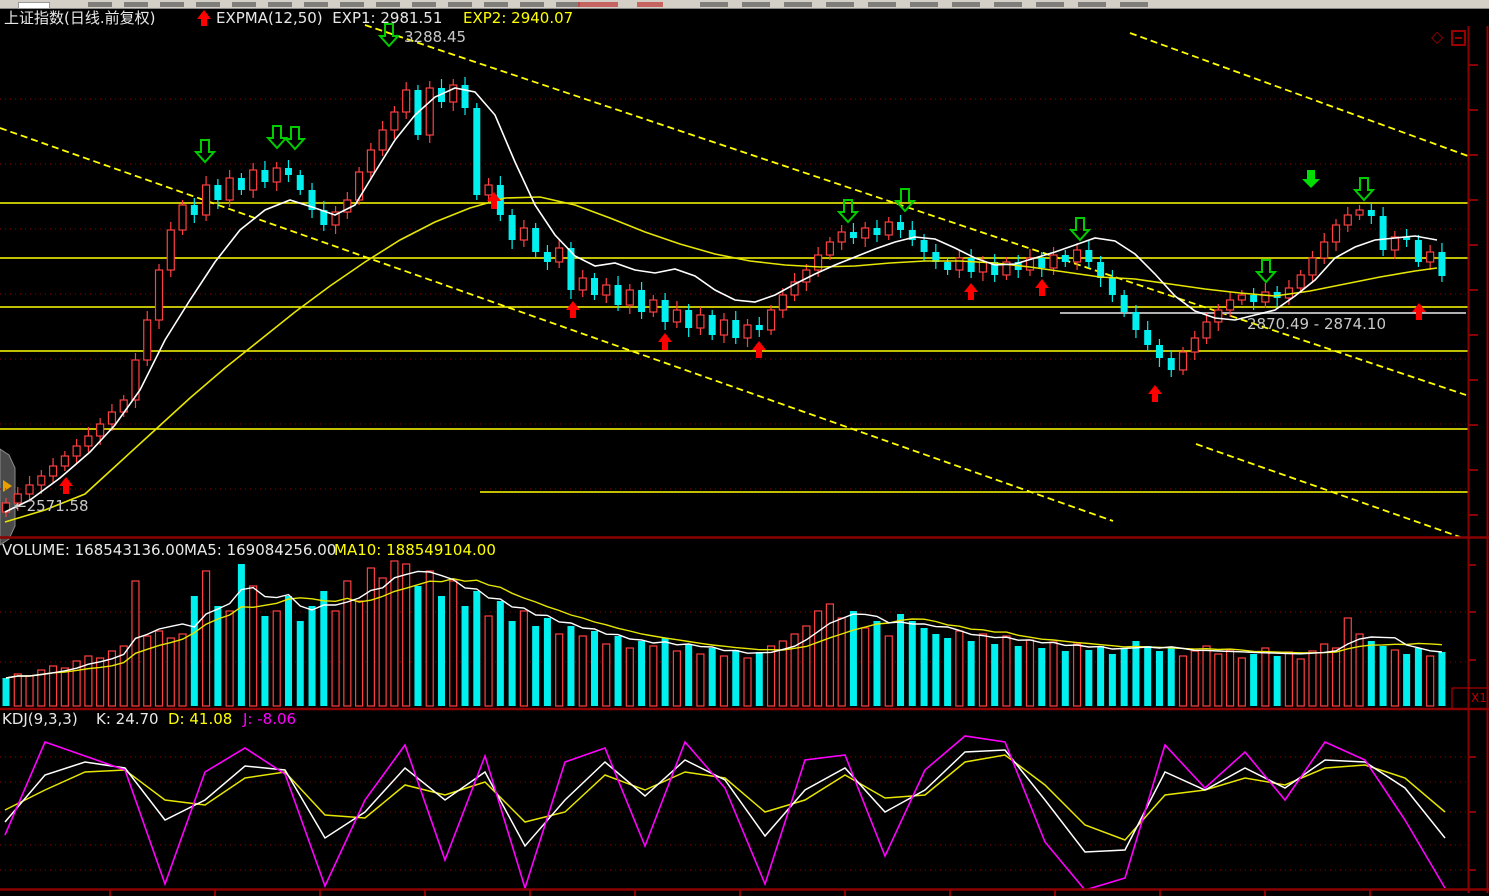  Describe the element at coordinates (1437, 36) in the screenshot. I see `diamond-icon: ◇` at that location.